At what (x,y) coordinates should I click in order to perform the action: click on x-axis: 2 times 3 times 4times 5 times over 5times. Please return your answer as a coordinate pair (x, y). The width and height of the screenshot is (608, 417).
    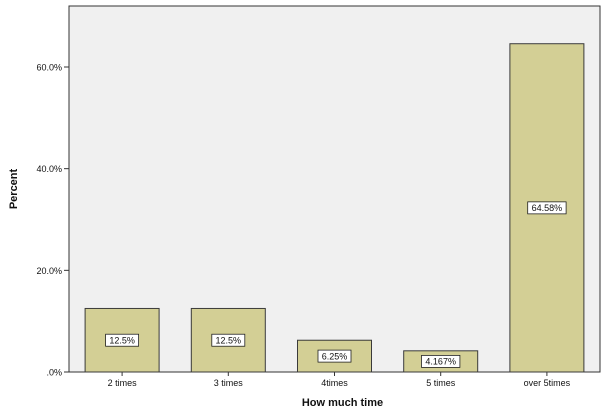
    Looking at the image, I should click on (339, 380).